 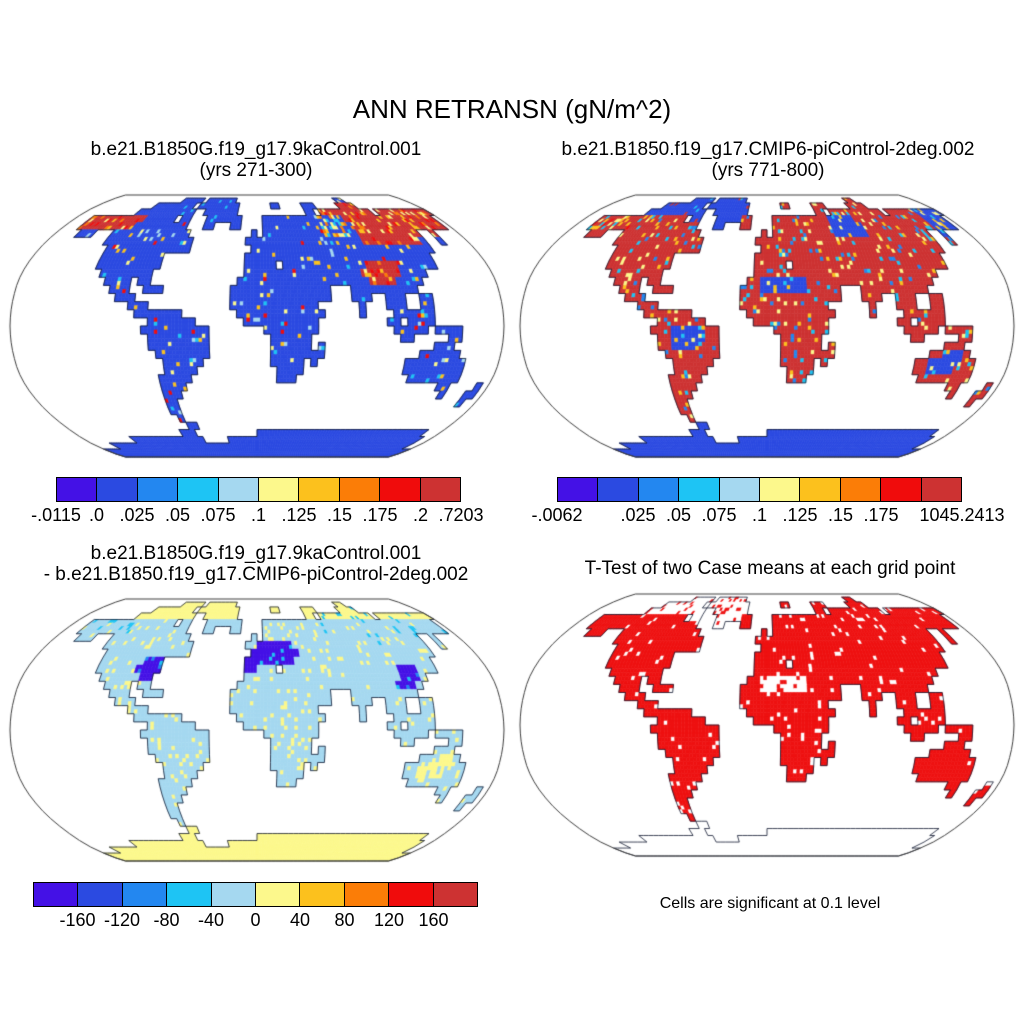 I want to click on map-diff, so click(x=257, y=730).